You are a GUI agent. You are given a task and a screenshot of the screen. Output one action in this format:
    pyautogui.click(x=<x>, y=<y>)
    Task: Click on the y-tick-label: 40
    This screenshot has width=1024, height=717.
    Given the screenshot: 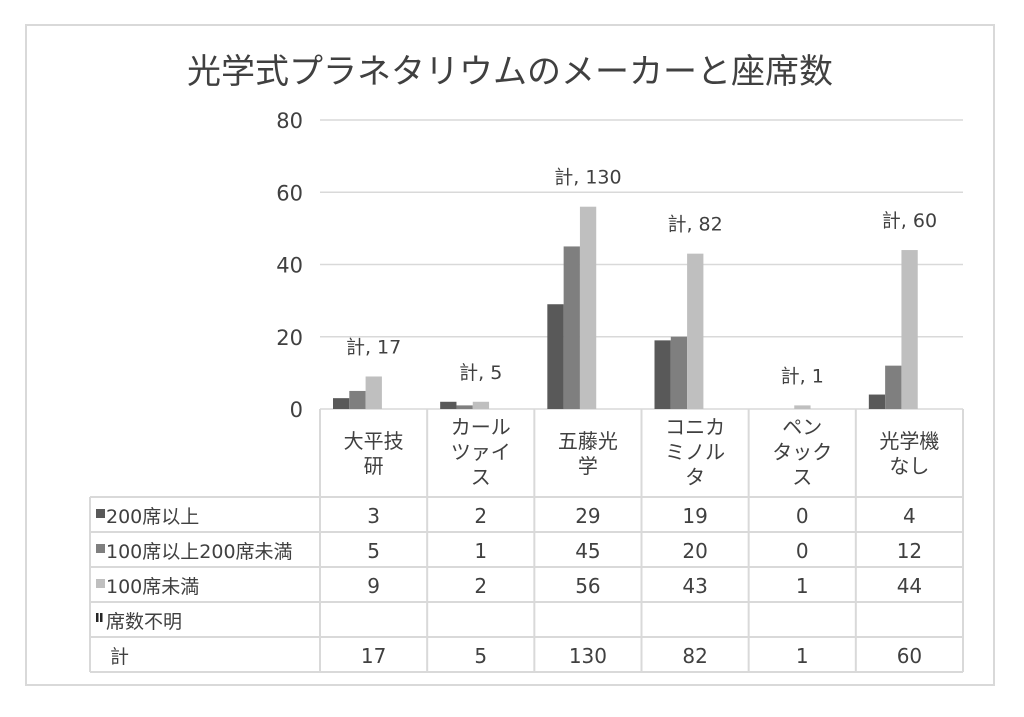 What is the action you would take?
    pyautogui.click(x=289, y=266)
    